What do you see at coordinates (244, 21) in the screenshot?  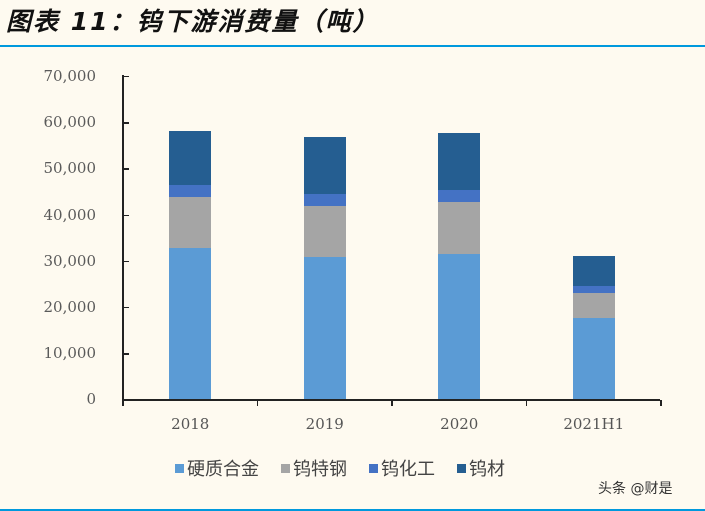 I see `title-text: ：钨下游消费量（吨）` at bounding box center [244, 21].